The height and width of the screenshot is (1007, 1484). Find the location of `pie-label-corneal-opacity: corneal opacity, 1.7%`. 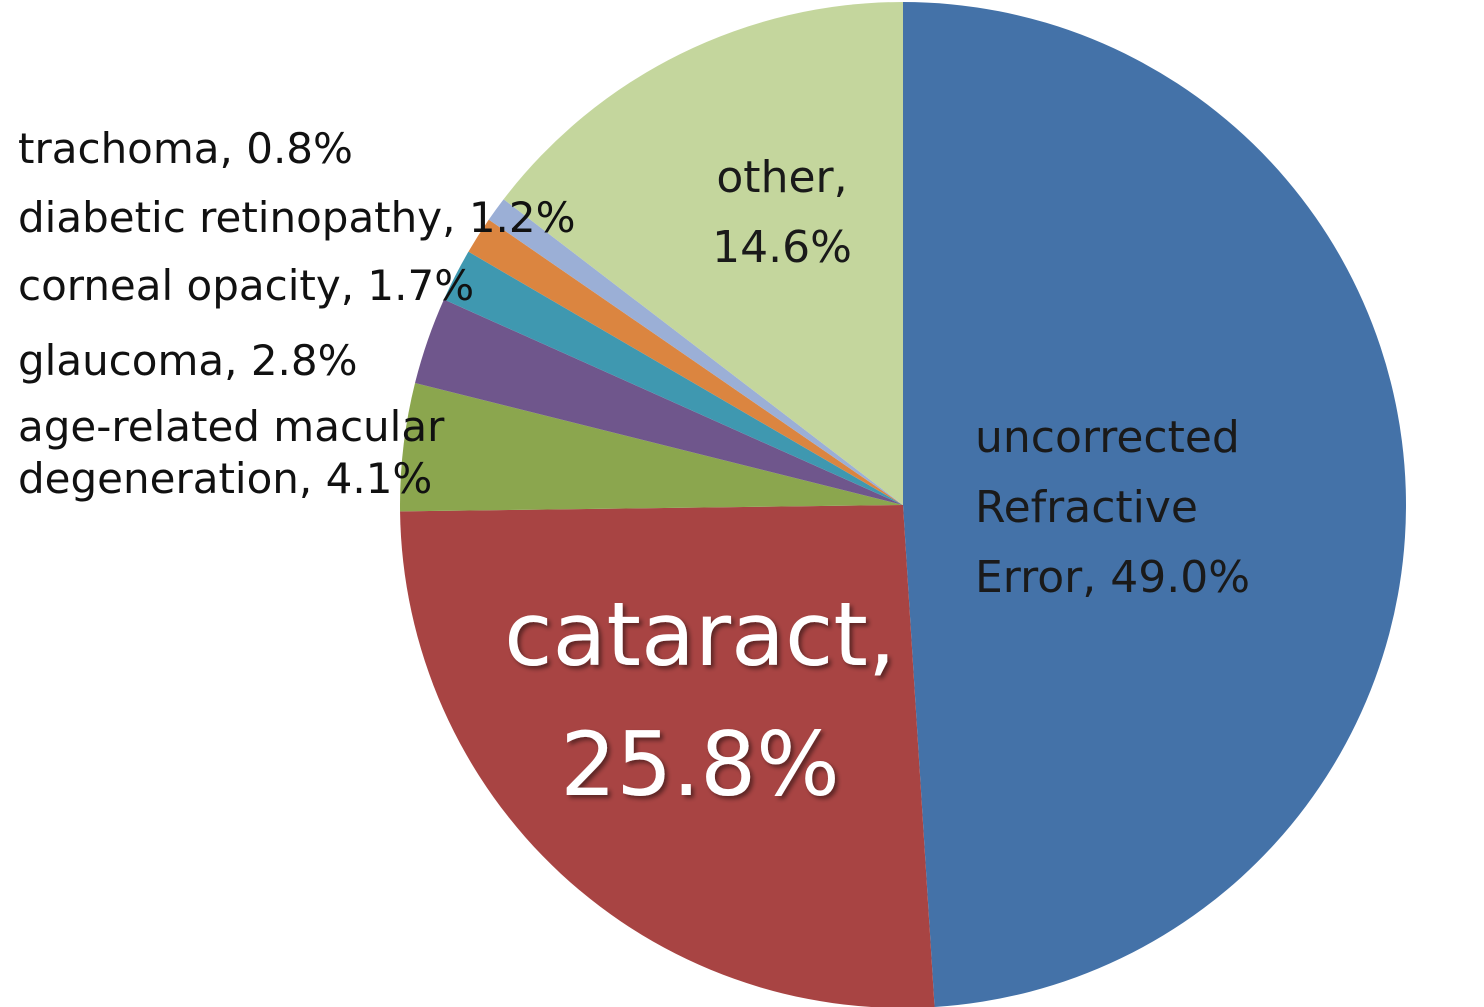

pie-label-corneal-opacity: corneal opacity, 1.7% is located at coordinates (246, 285).